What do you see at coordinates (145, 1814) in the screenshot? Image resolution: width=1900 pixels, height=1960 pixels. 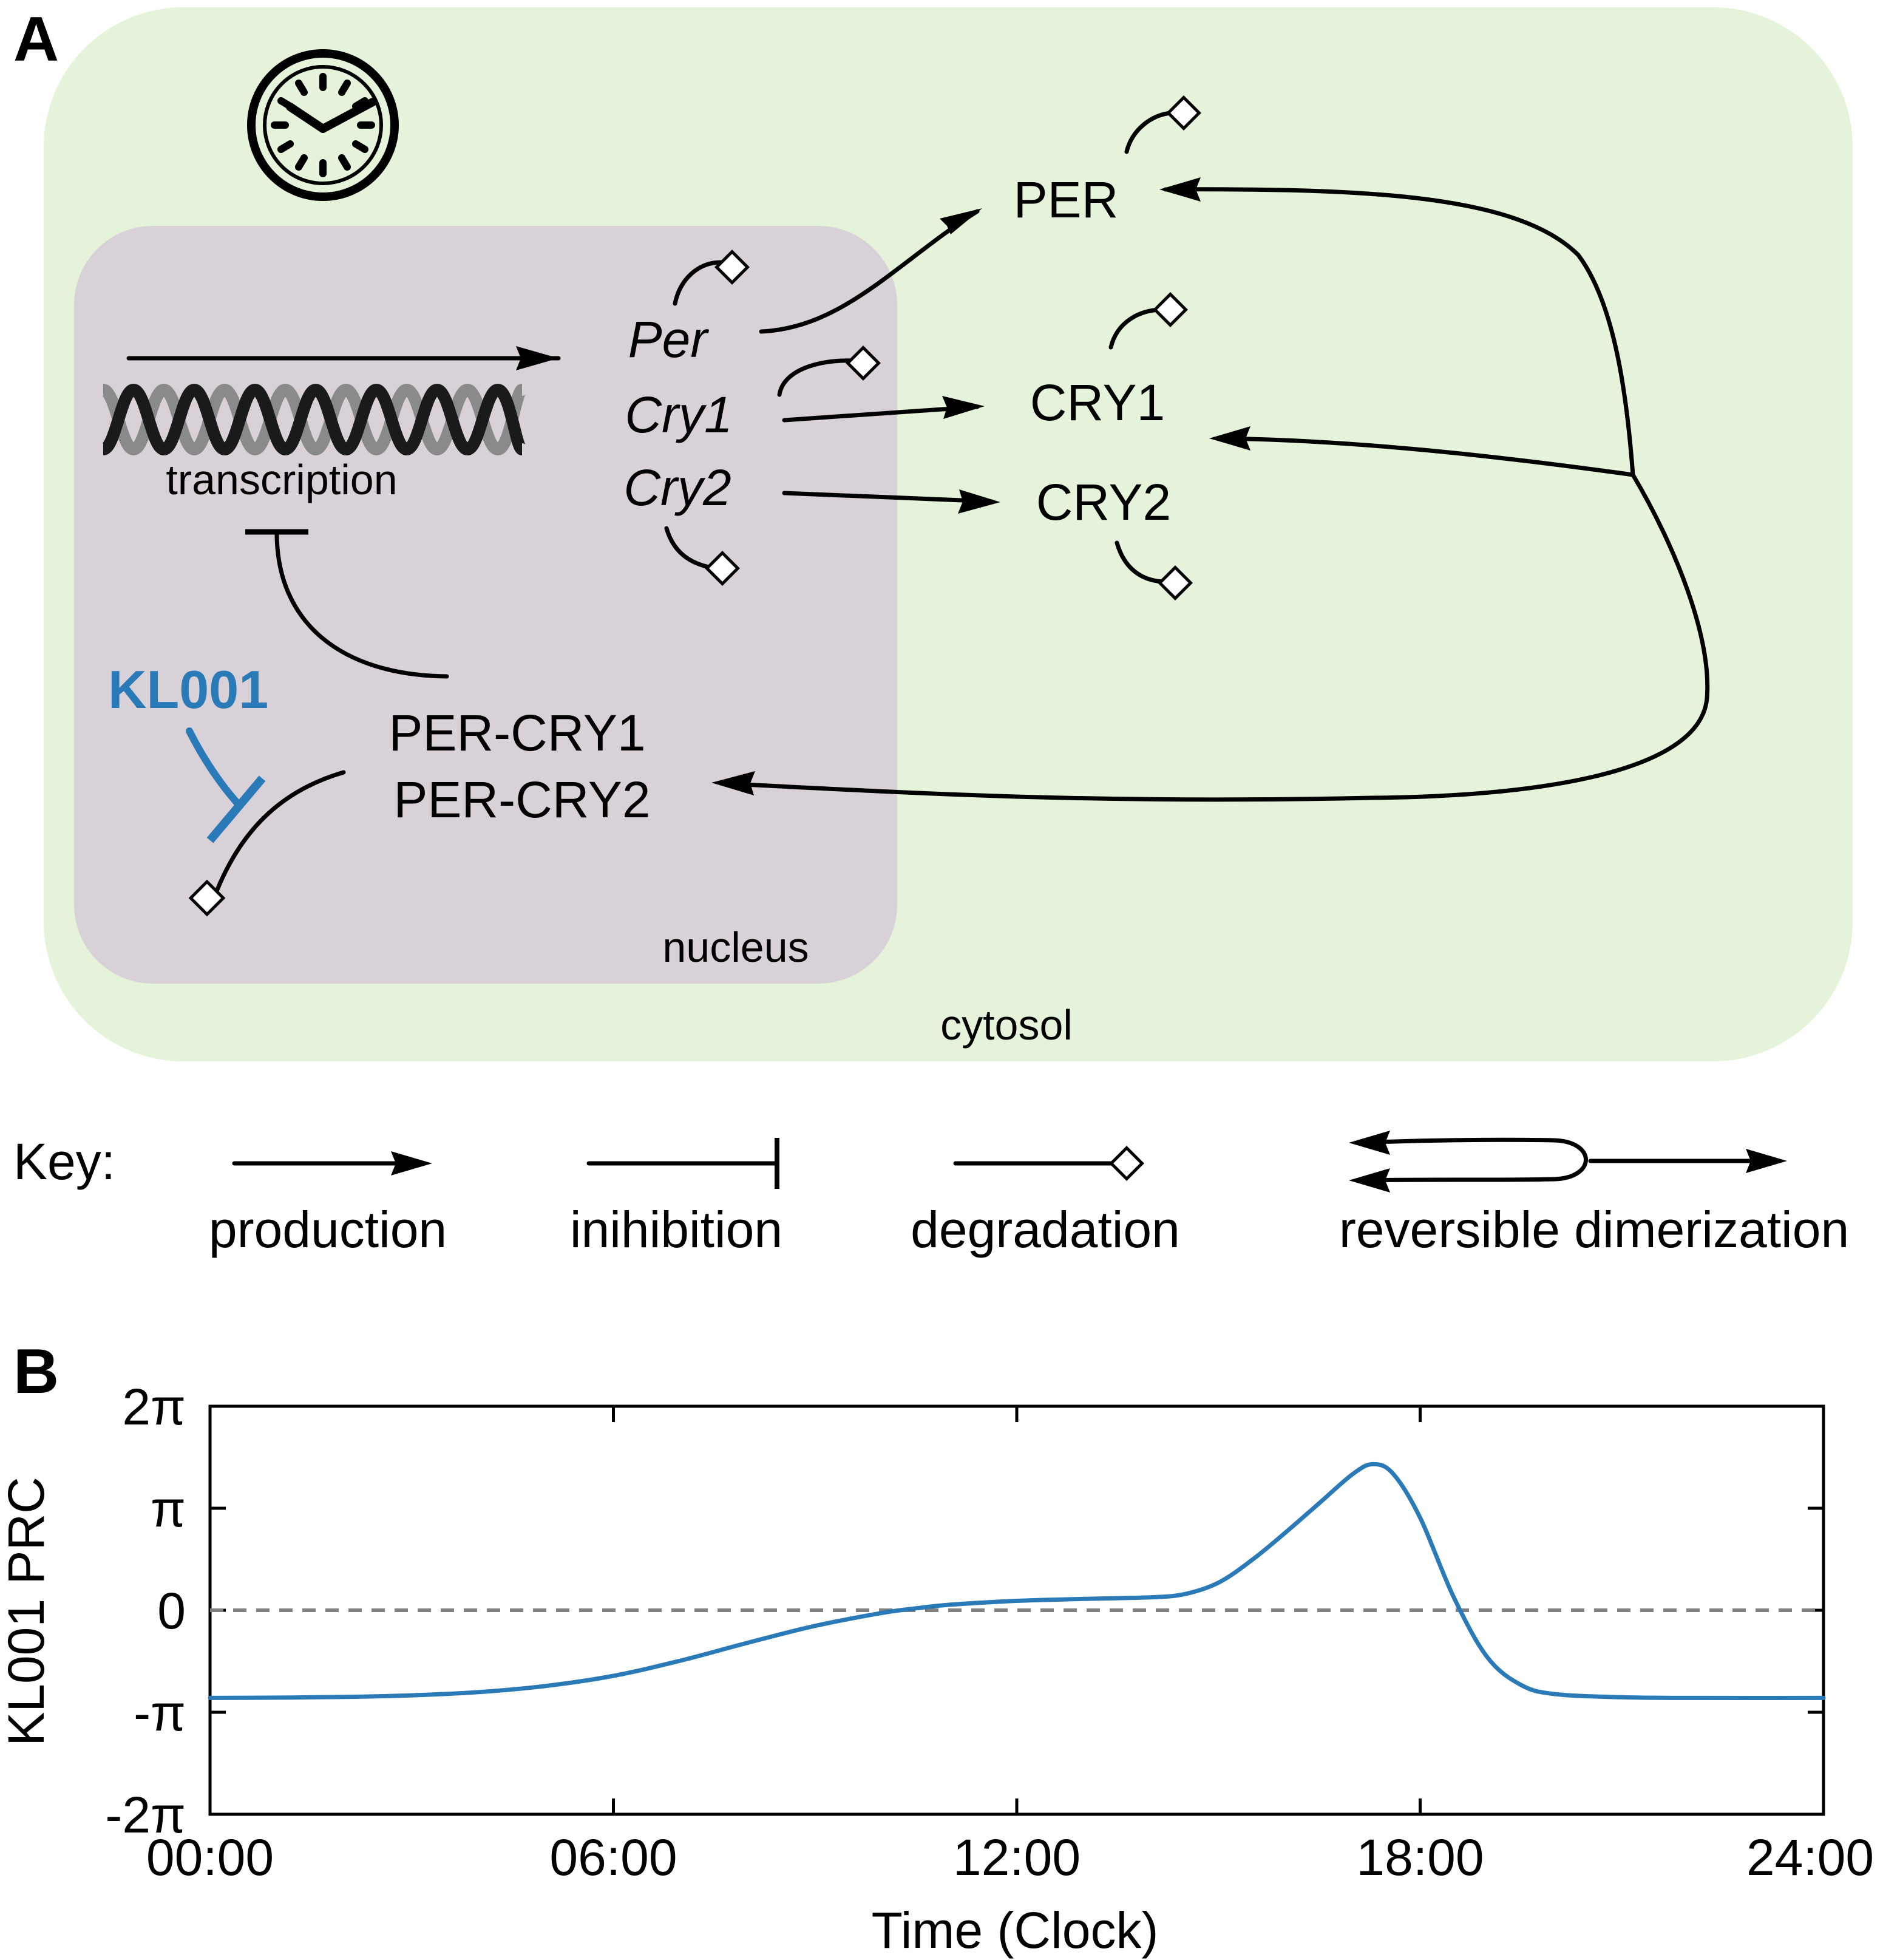 I see `y-tick-label: -2π` at bounding box center [145, 1814].